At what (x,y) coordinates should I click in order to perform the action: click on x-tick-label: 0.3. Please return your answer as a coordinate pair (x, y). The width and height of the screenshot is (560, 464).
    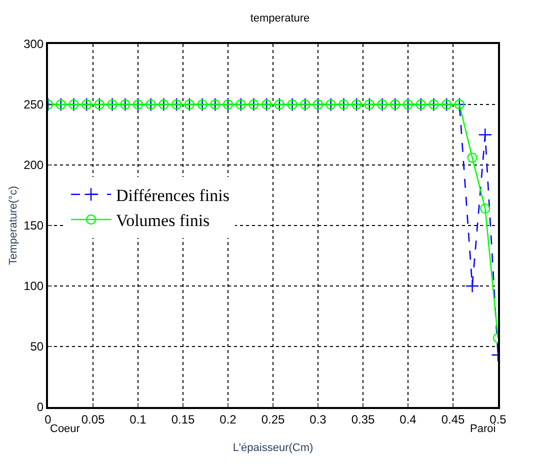
    Looking at the image, I should click on (318, 419).